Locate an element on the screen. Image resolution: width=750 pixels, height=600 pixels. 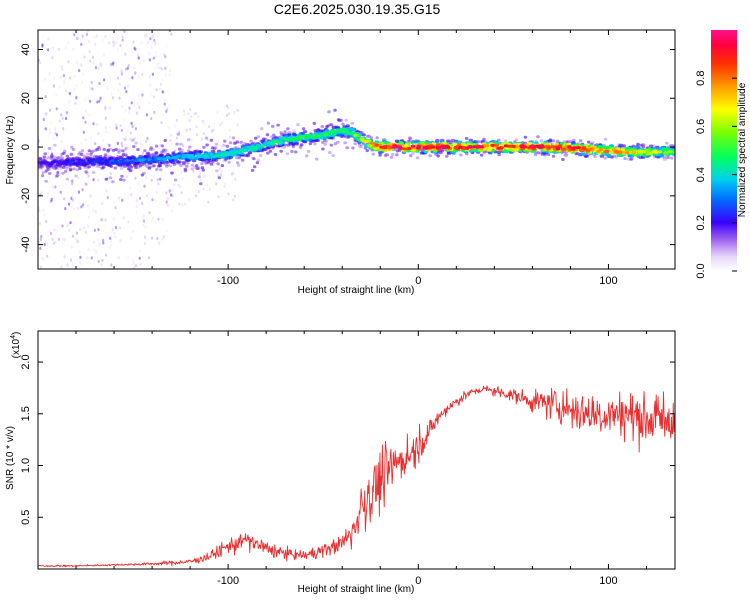
y-tick-label: 1.5 is located at coordinates (26, 413).